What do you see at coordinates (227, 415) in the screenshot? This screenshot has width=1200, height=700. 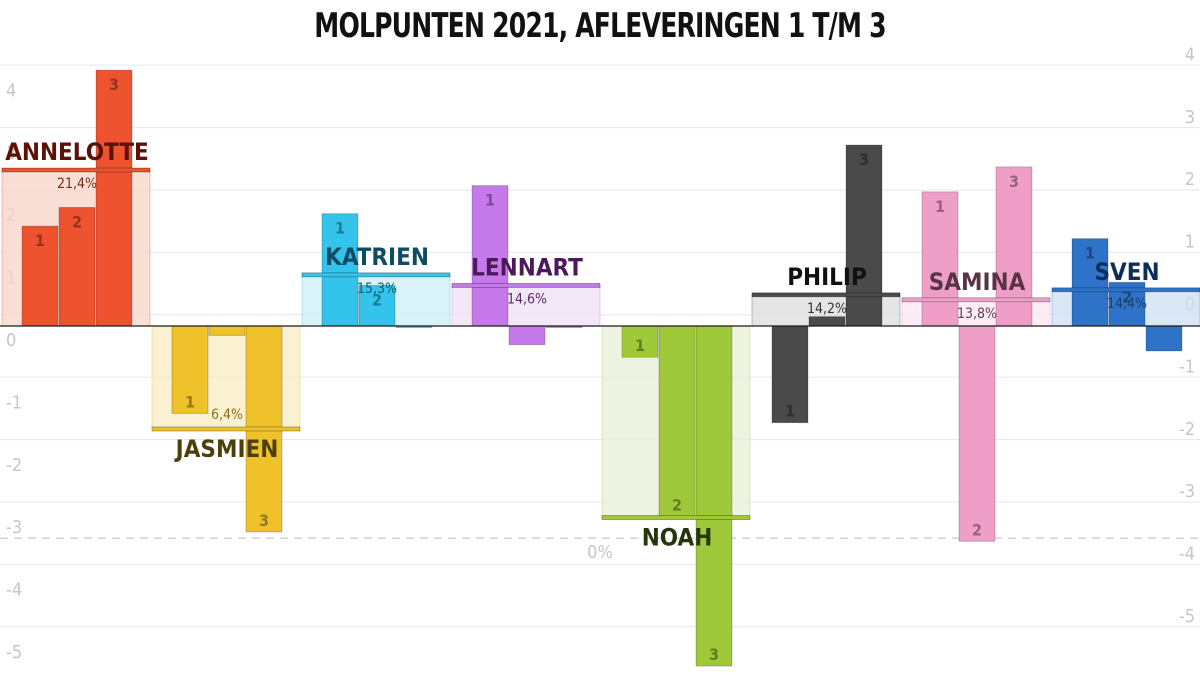 I see `percentage-label: 6,4%` at bounding box center [227, 415].